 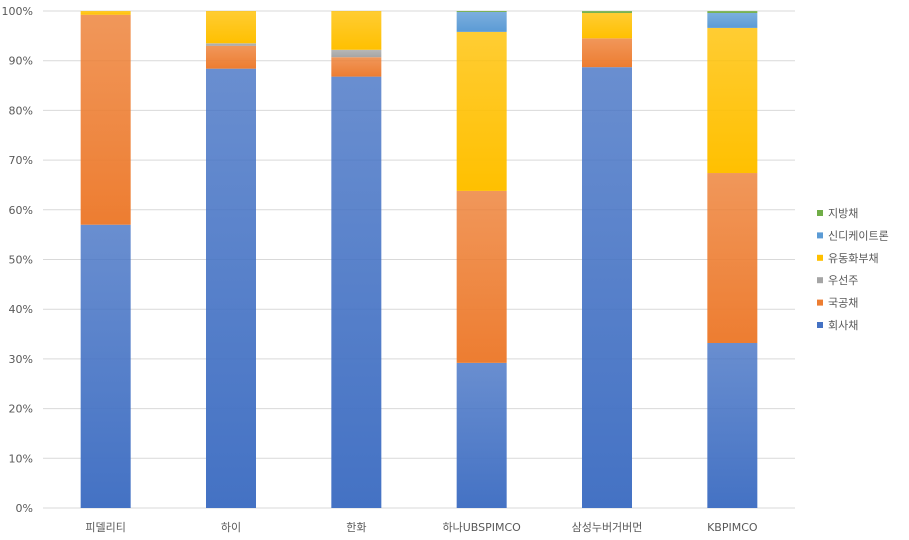 What do you see at coordinates (843, 325) in the screenshot?
I see `legend-label: 회사채` at bounding box center [843, 325].